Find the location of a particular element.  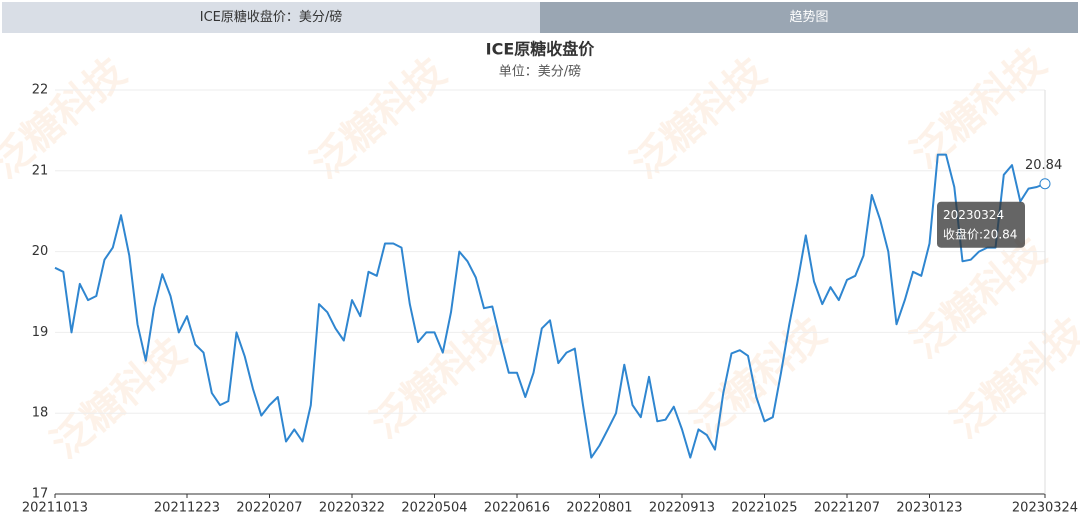

y-tick-label: 20 is located at coordinates (40, 251).